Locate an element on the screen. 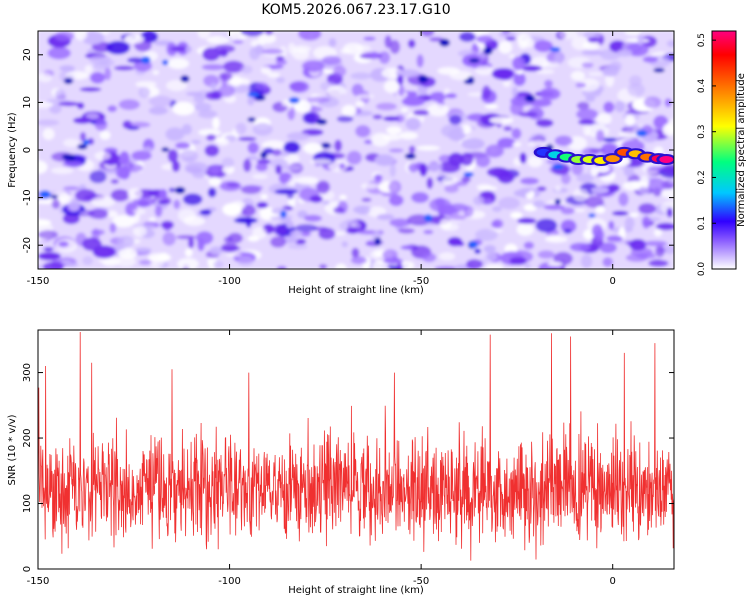 The image size is (750, 600). x-tick-label: -50 is located at coordinates (421, 581).